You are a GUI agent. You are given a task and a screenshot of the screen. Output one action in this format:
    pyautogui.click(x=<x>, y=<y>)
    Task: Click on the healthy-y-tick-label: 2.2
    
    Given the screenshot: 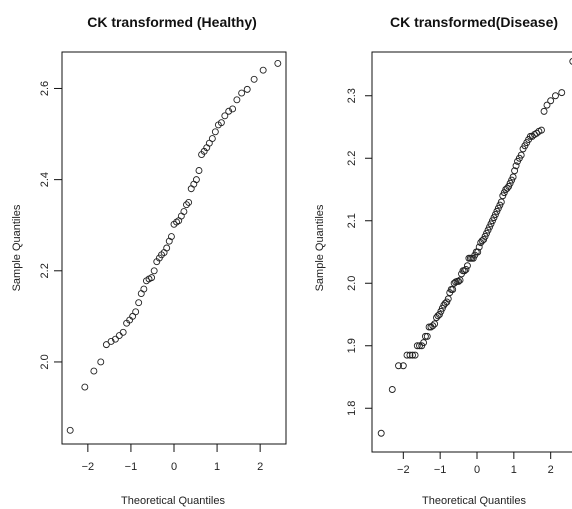 What is the action you would take?
    pyautogui.click(x=45, y=270)
    